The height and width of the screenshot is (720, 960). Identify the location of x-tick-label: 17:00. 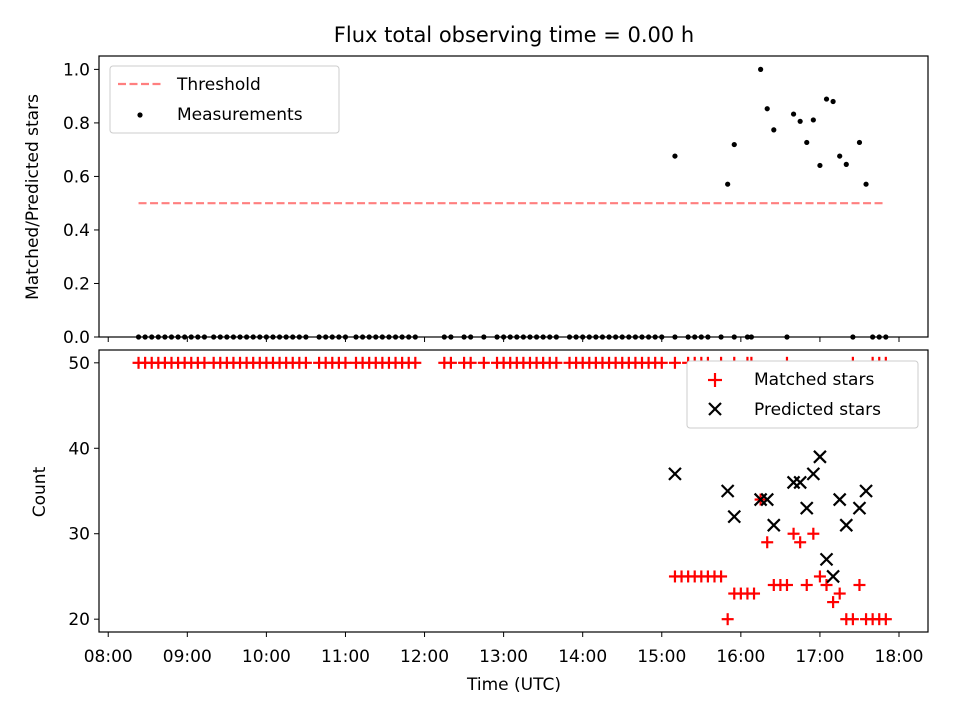
(819, 657).